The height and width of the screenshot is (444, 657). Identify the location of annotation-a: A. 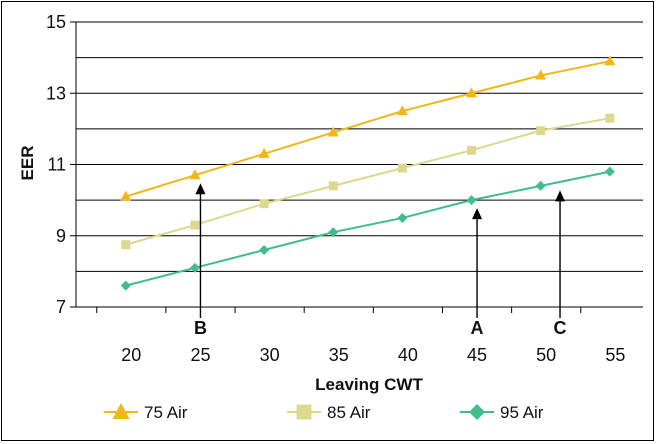
(477, 273).